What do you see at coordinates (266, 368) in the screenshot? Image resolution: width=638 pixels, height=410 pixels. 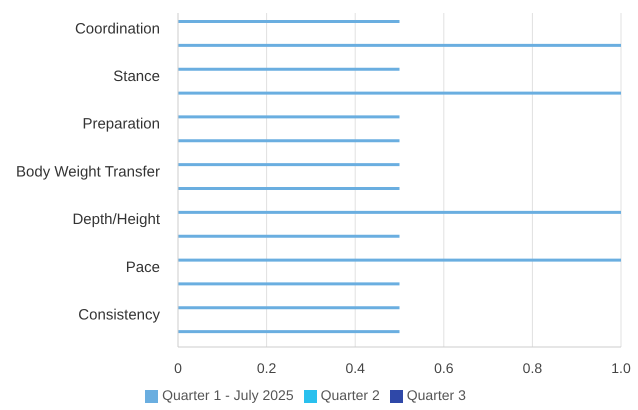 I see `x-tick-label: 0.2` at bounding box center [266, 368].